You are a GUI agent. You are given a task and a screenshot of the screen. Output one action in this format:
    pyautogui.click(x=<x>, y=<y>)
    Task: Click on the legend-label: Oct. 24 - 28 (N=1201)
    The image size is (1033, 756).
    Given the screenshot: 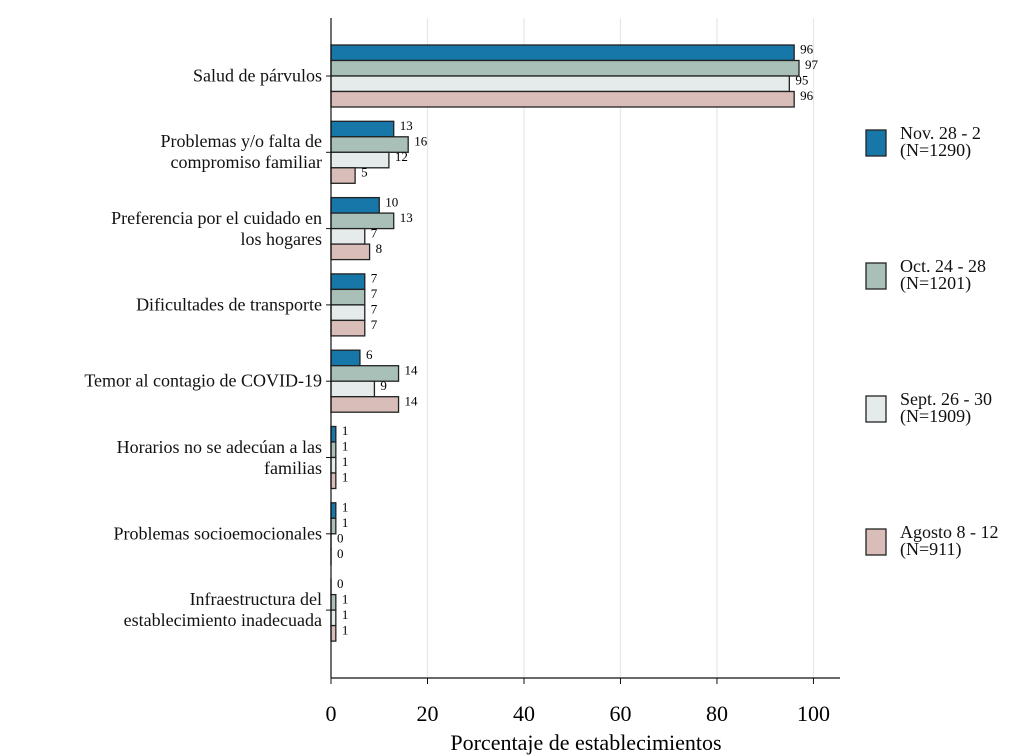 What is the action you would take?
    pyautogui.click(x=943, y=274)
    